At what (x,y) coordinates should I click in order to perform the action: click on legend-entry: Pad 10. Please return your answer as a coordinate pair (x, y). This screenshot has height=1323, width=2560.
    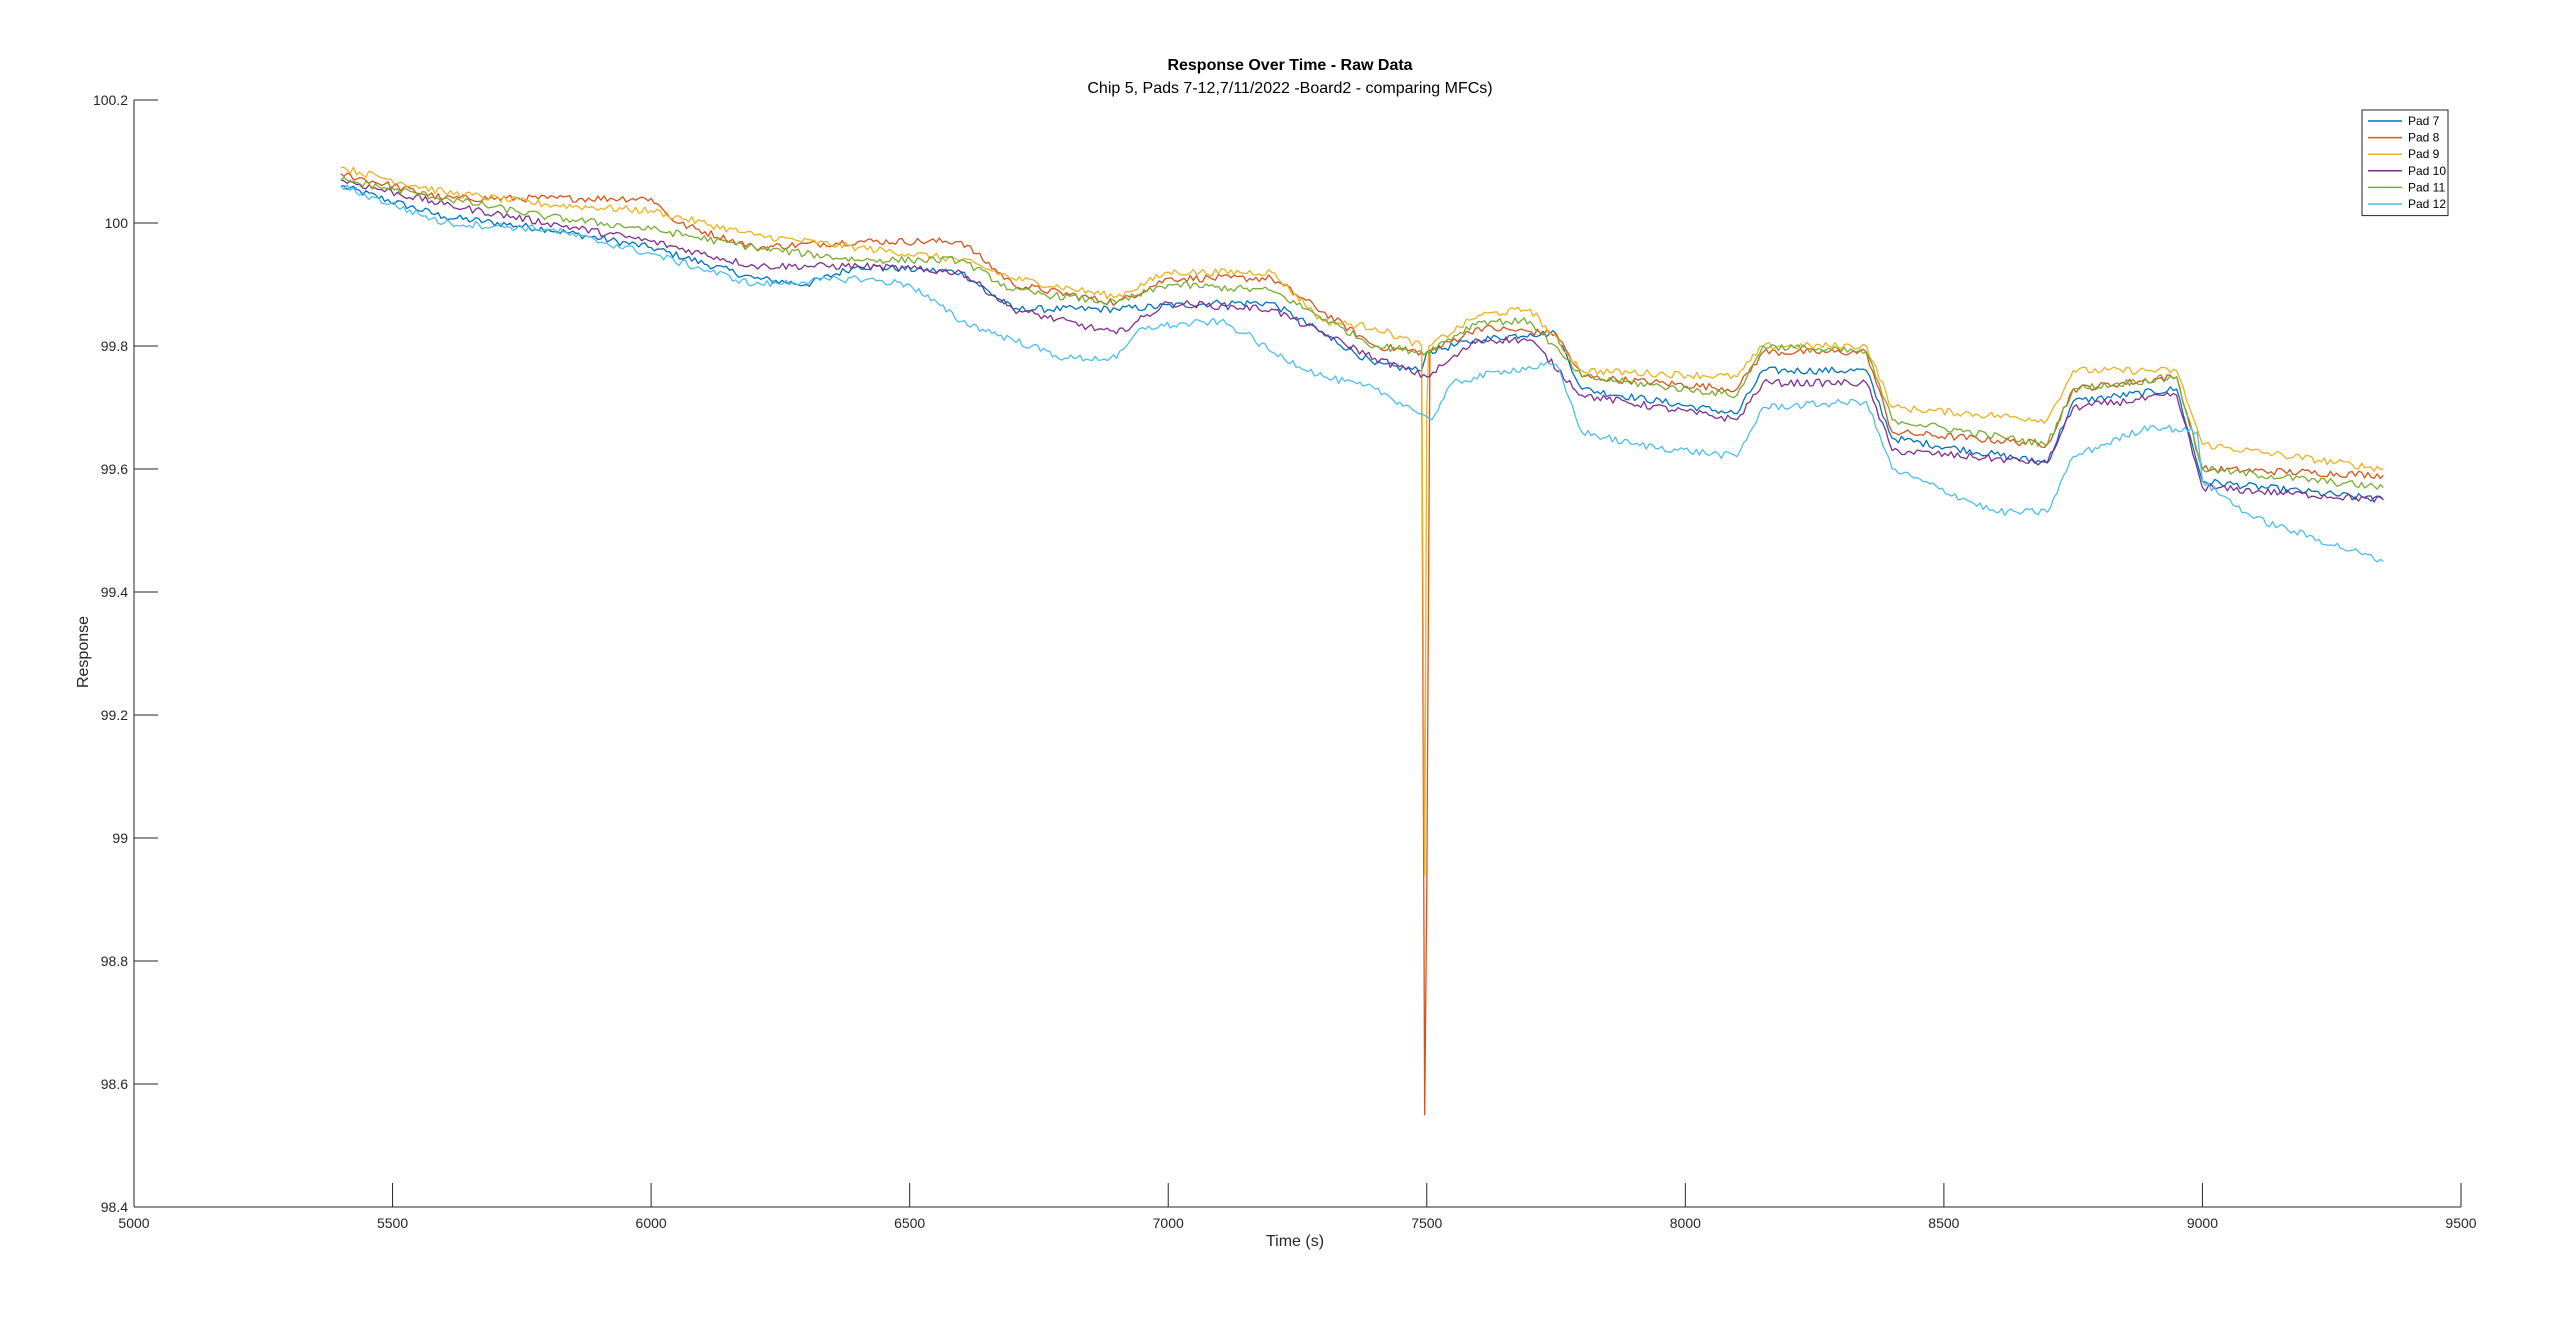
    Looking at the image, I should click on (2427, 171).